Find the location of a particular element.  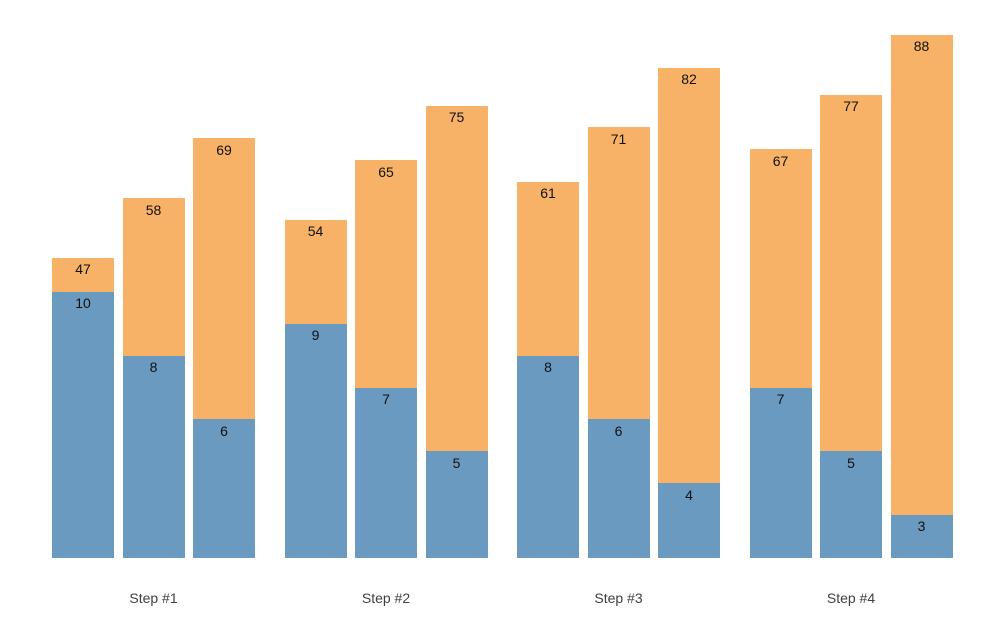

bar-total-label: 65 is located at coordinates (386, 171).